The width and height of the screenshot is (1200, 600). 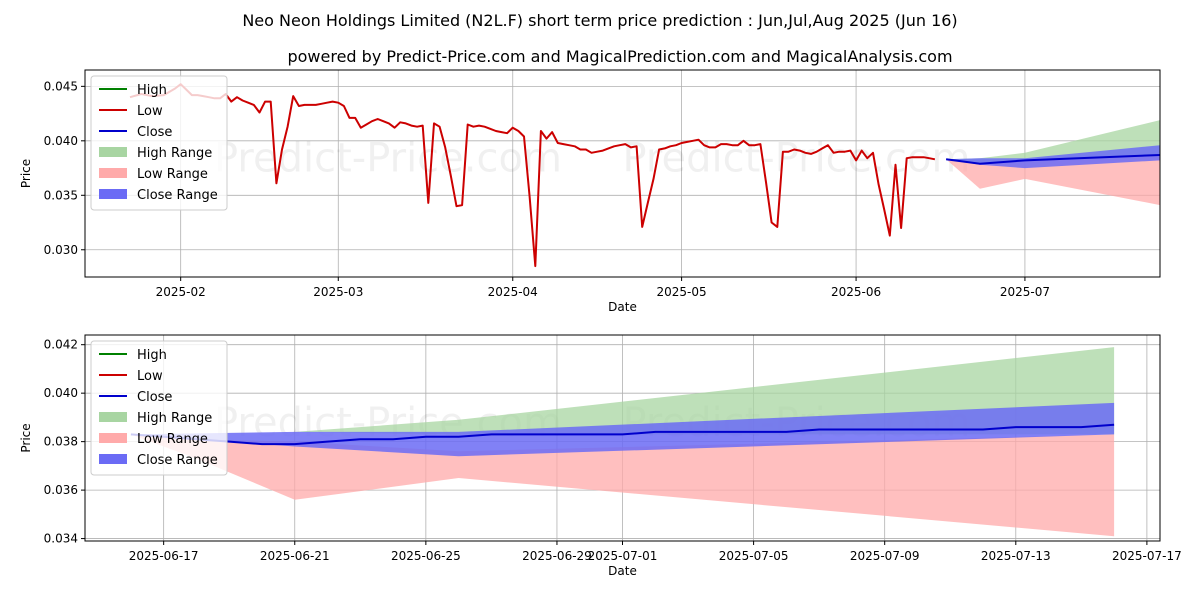 I want to click on x-tick-label: 2025-02, so click(x=181, y=292).